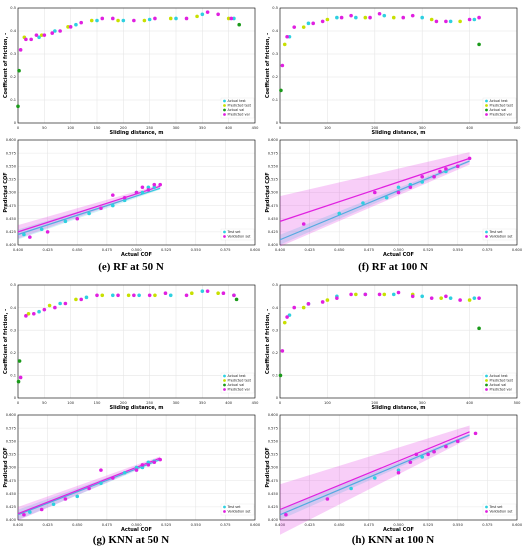  Describe the element at coordinates (256, 403) in the screenshot. I see `x-tick-label: 450` at that location.